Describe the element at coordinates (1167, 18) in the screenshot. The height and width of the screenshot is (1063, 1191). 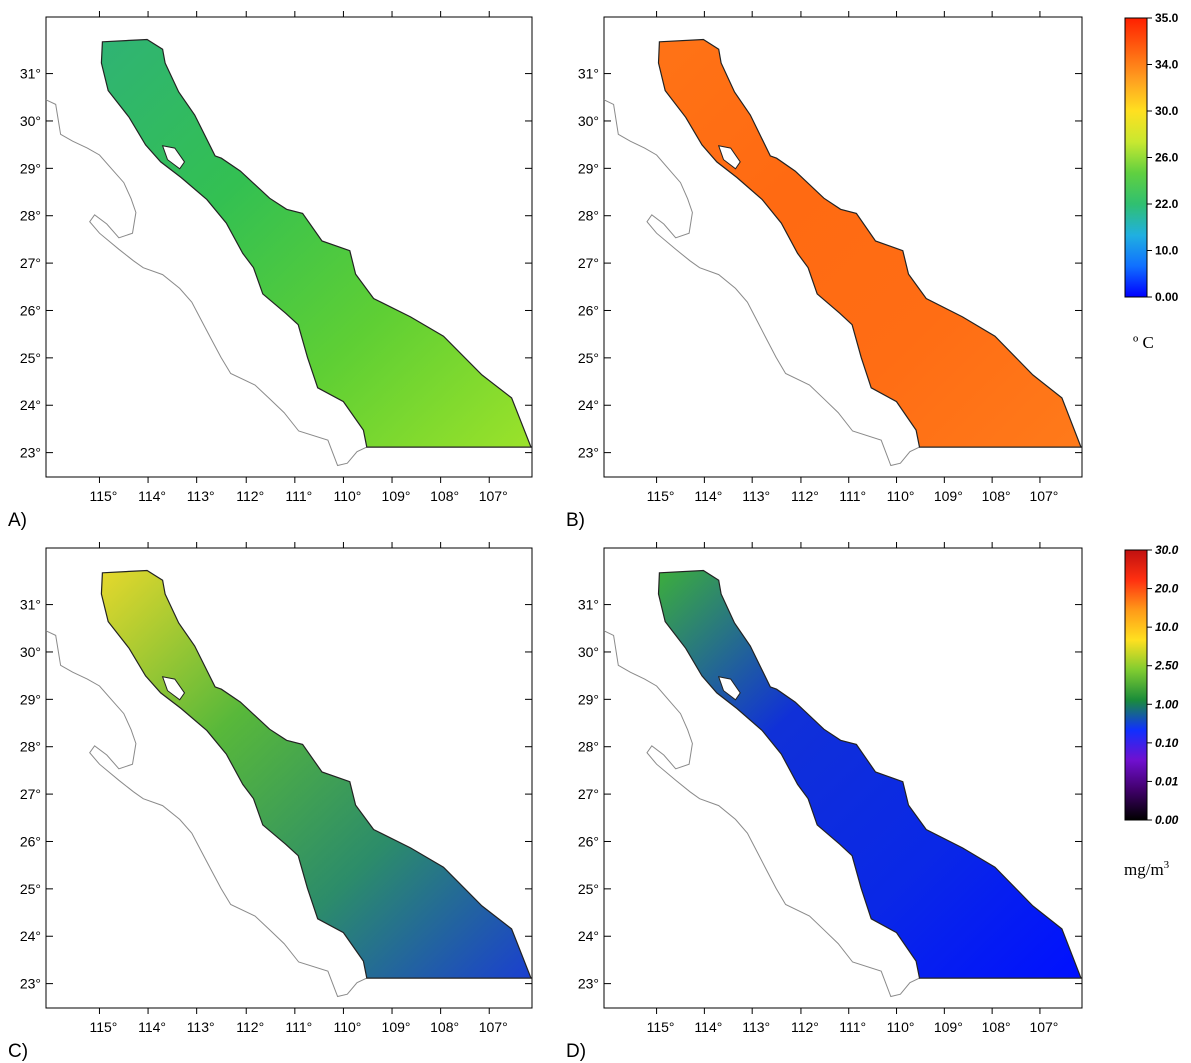
I see `colorbar-tick-label: 35.0` at that location.